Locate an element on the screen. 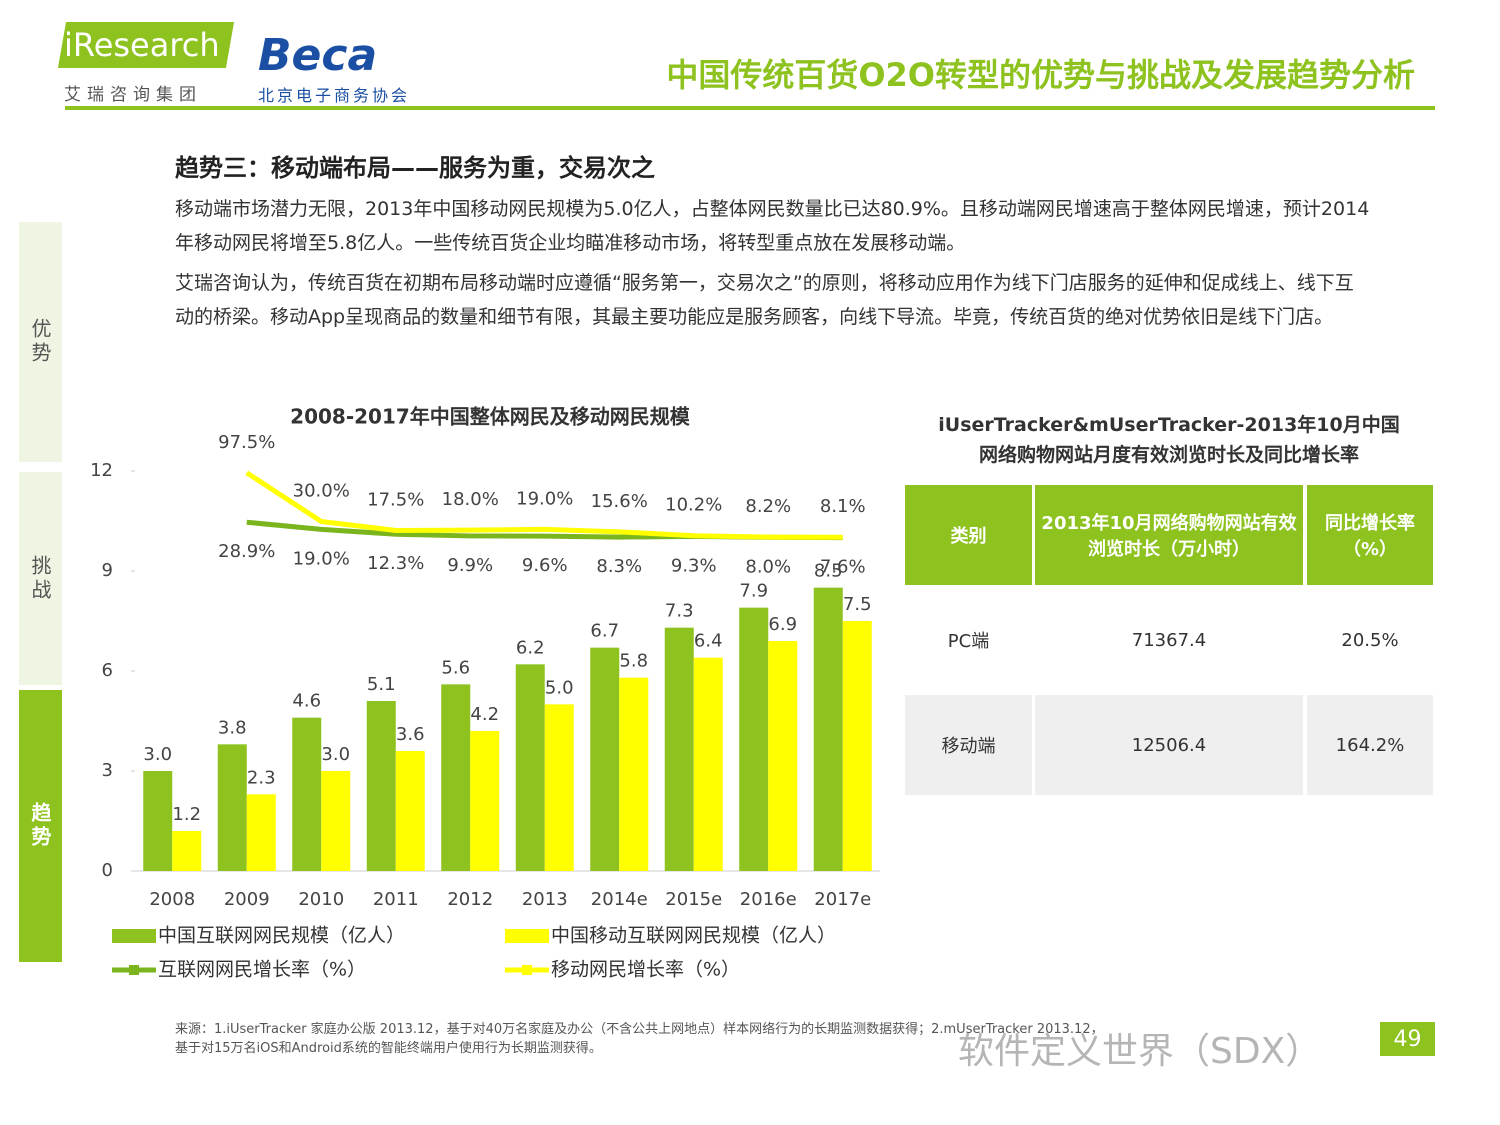  table-cell: 类别 is located at coordinates (968, 535).